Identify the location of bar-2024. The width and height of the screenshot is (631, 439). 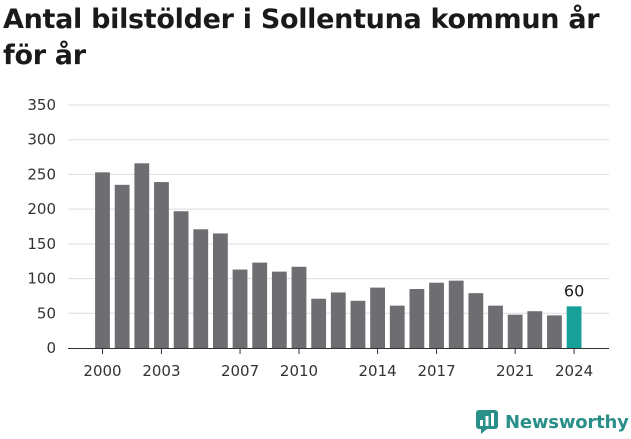
(574, 327).